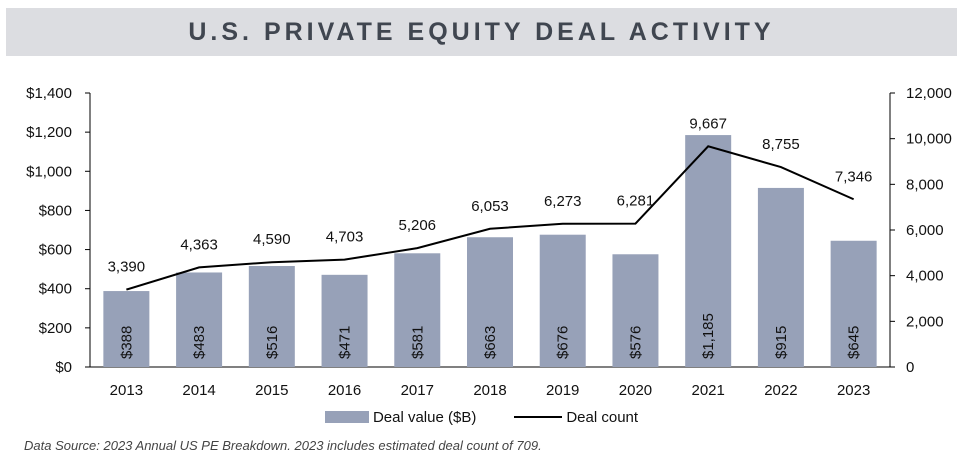  What do you see at coordinates (563, 201) in the screenshot?
I see `line-value-label: 6,273` at bounding box center [563, 201].